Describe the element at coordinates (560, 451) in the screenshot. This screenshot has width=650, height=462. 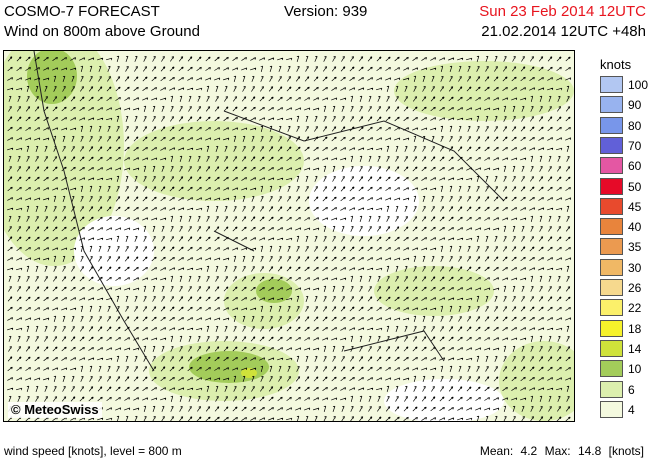
I see `footer-stats: Mean: 4.2 Max: 14.8 [knots]` at that location.